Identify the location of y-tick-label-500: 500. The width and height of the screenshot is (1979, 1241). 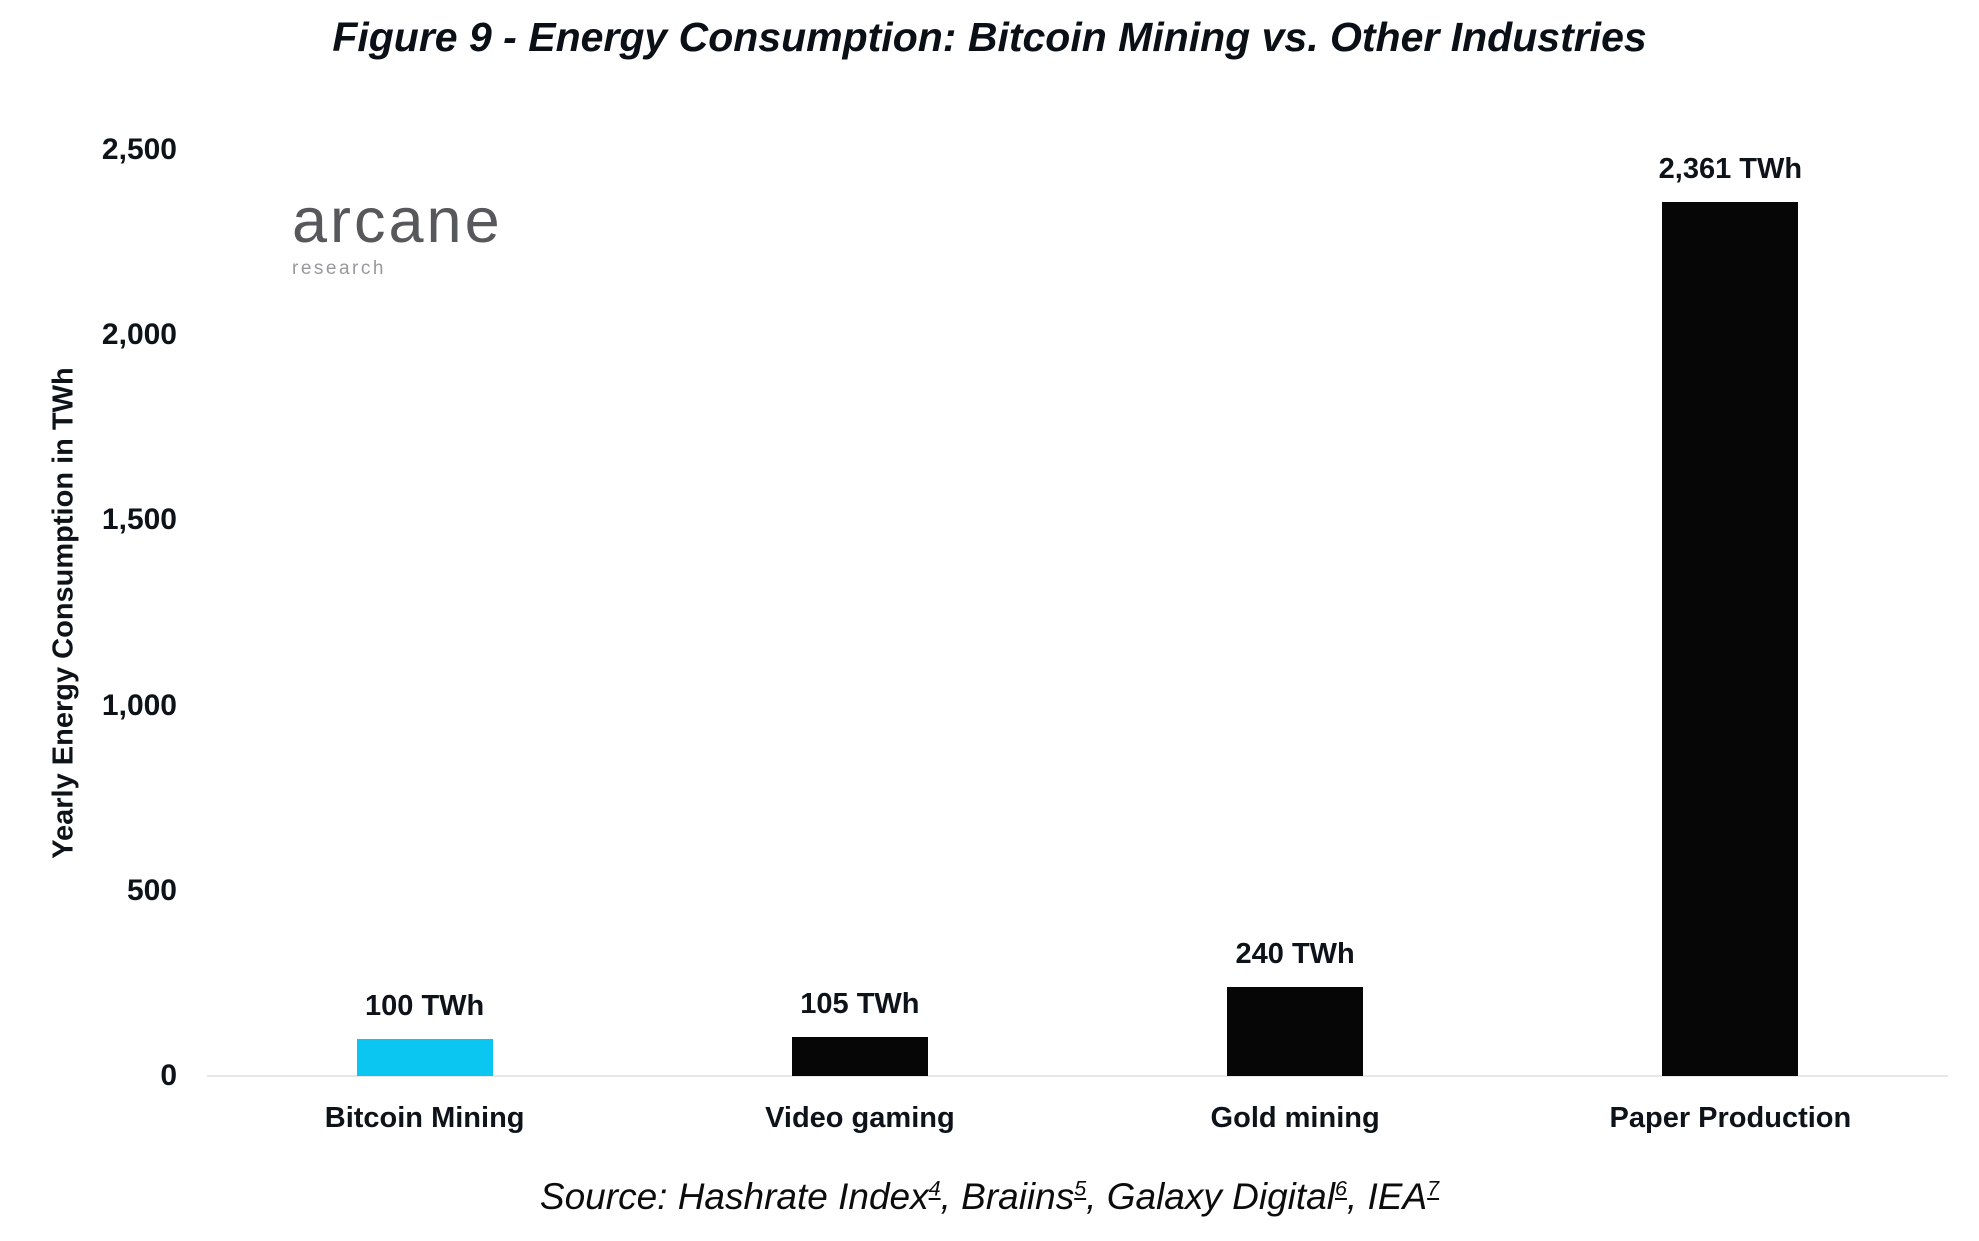
(151, 890).